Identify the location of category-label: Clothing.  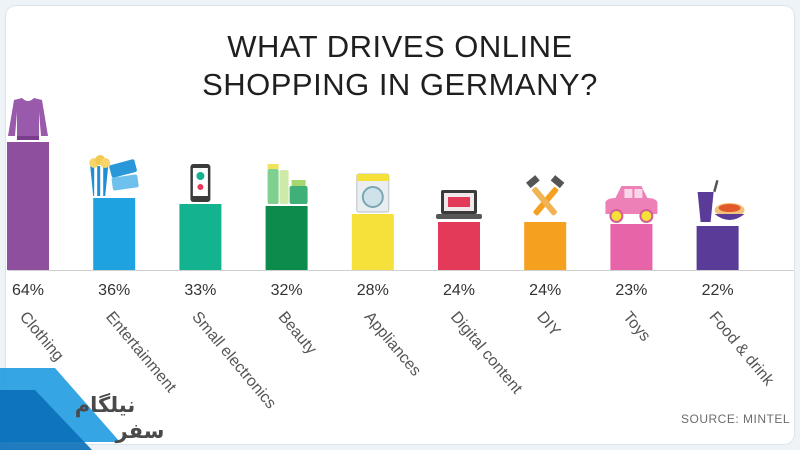
(41, 337).